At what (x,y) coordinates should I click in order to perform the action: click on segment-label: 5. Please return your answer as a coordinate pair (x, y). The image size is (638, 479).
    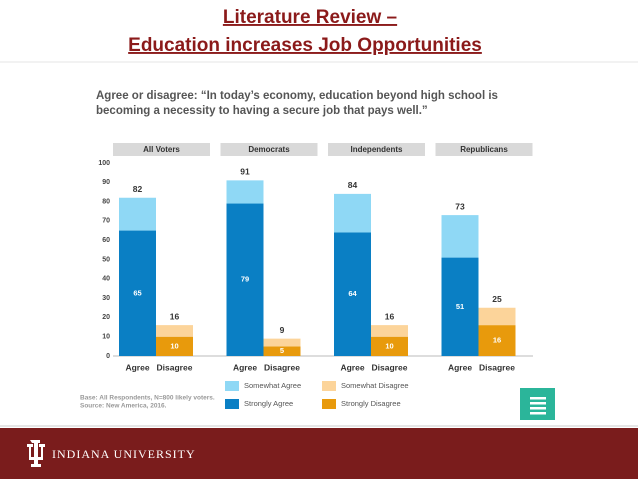
    Looking at the image, I should click on (282, 350).